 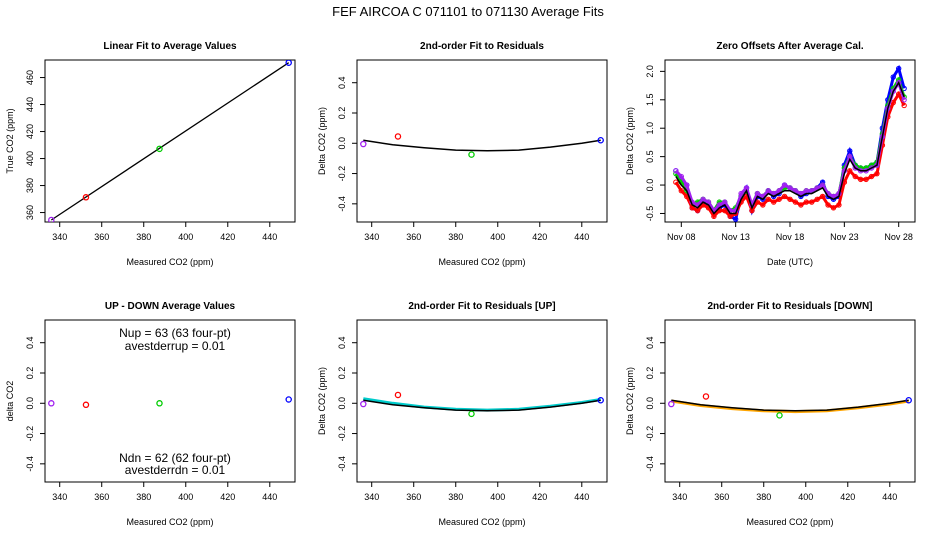 I want to click on y-tick-label: 1.0, so click(x=650, y=128).